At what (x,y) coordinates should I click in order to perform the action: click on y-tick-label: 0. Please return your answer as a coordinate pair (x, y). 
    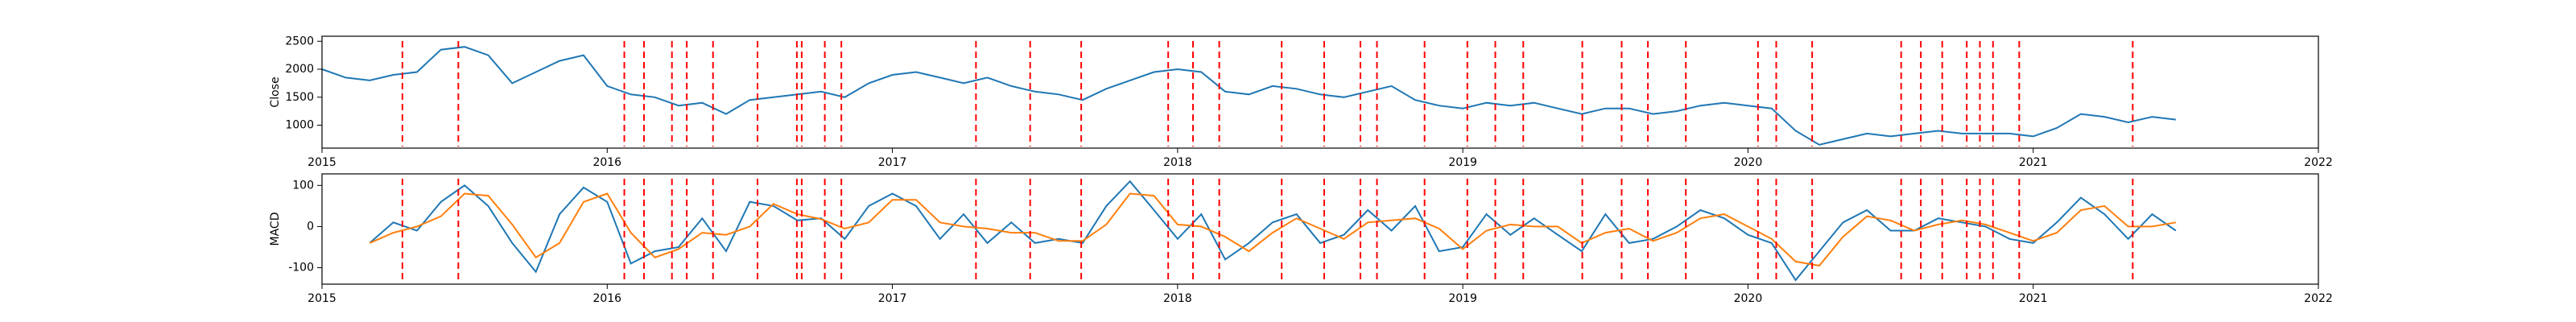
    Looking at the image, I should click on (310, 226).